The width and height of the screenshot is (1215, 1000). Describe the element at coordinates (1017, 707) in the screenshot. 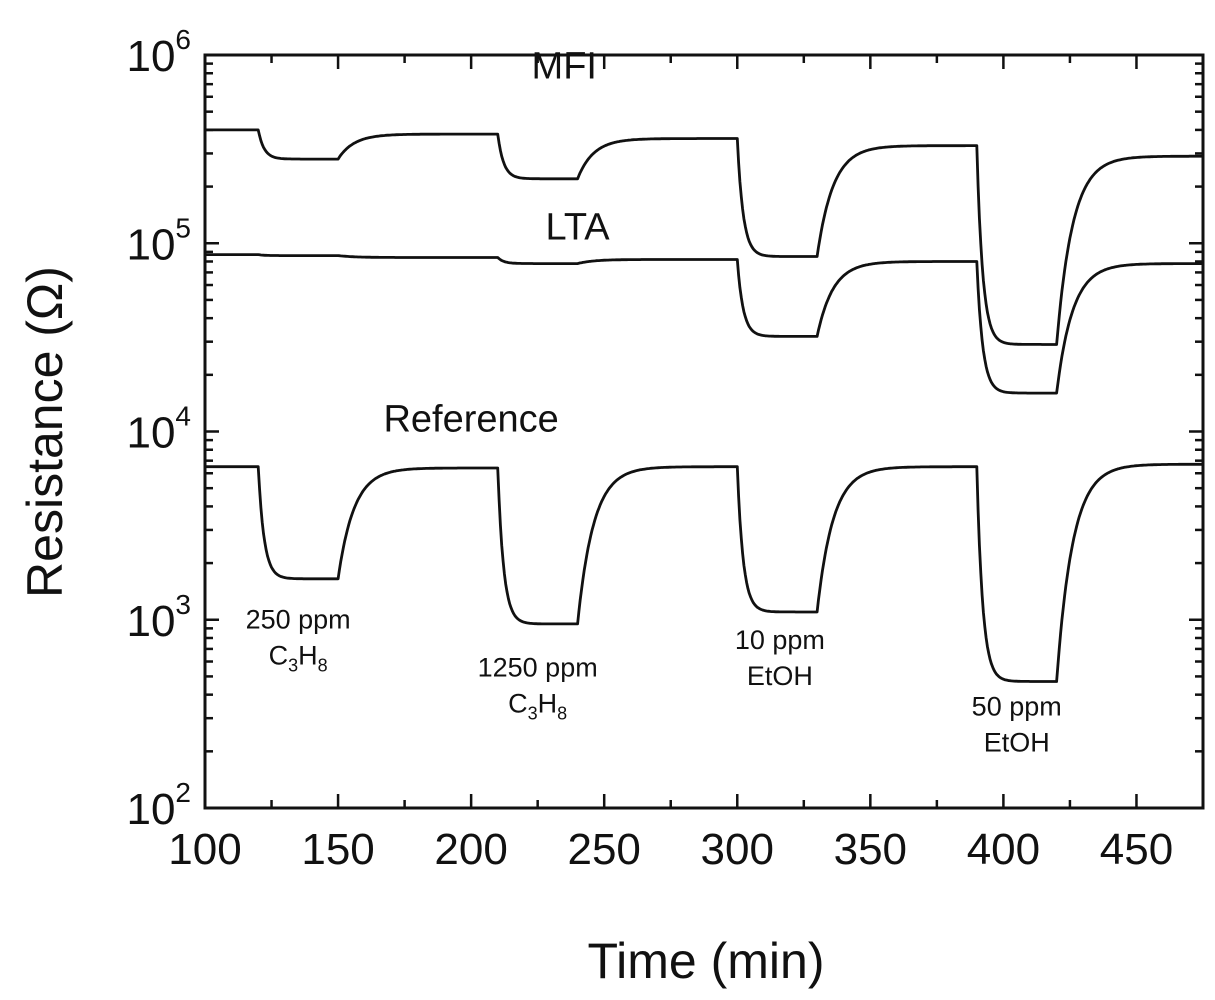

I see `annotation-concentration: 50 ppm` at that location.